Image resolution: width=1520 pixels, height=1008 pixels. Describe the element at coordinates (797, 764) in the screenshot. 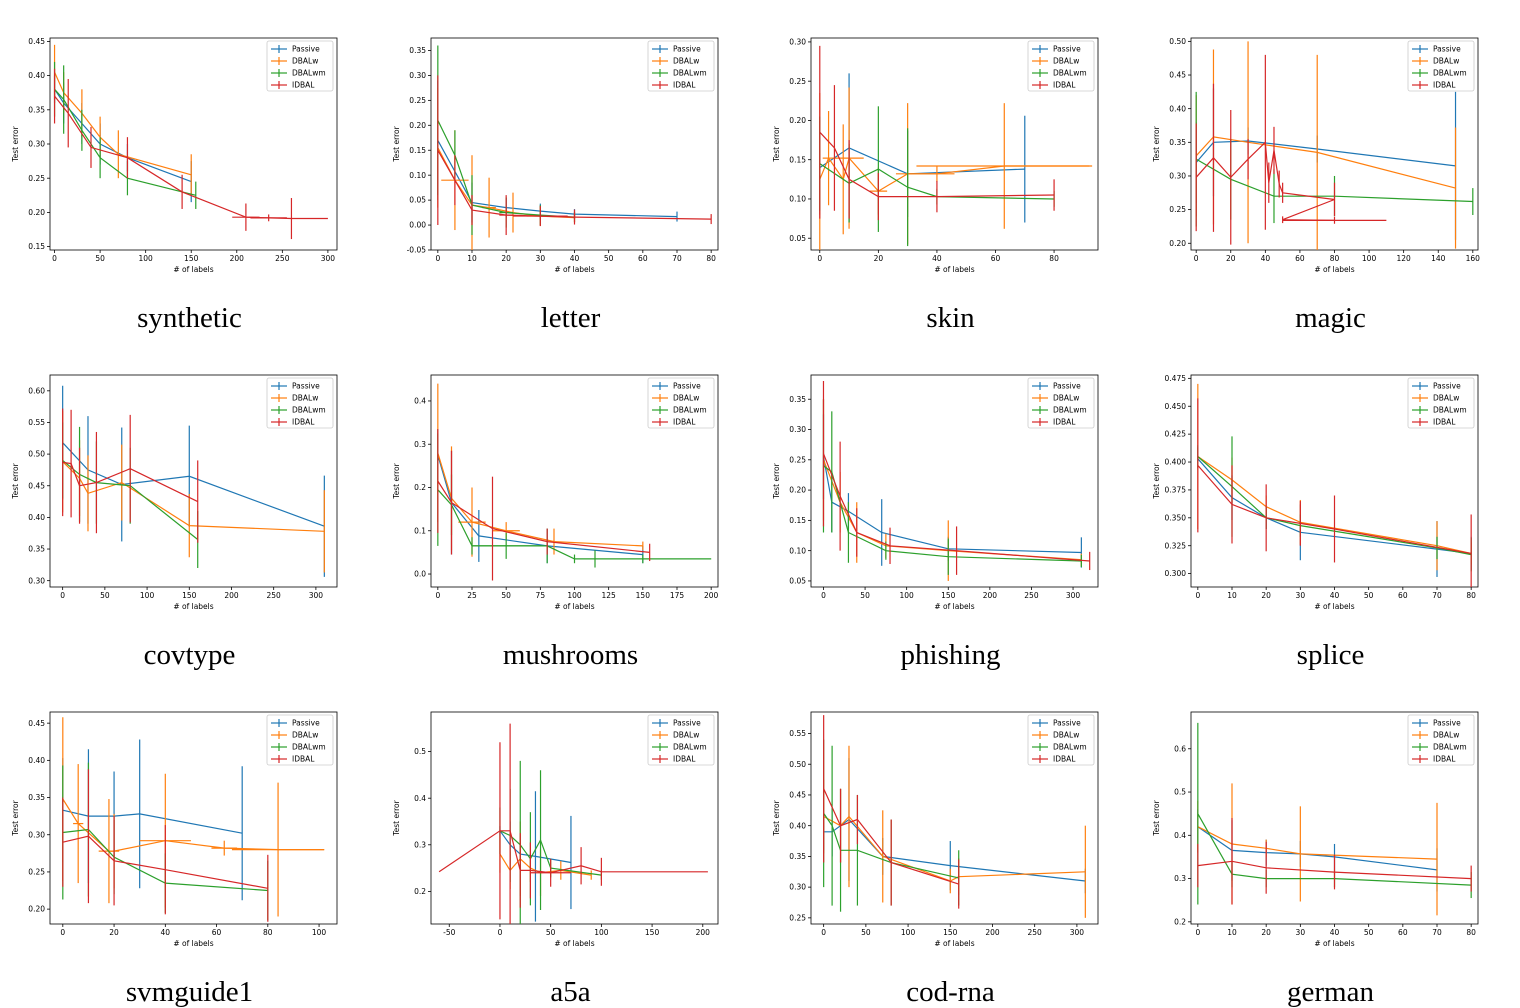

I see `y-tick-label: 0.50` at that location.